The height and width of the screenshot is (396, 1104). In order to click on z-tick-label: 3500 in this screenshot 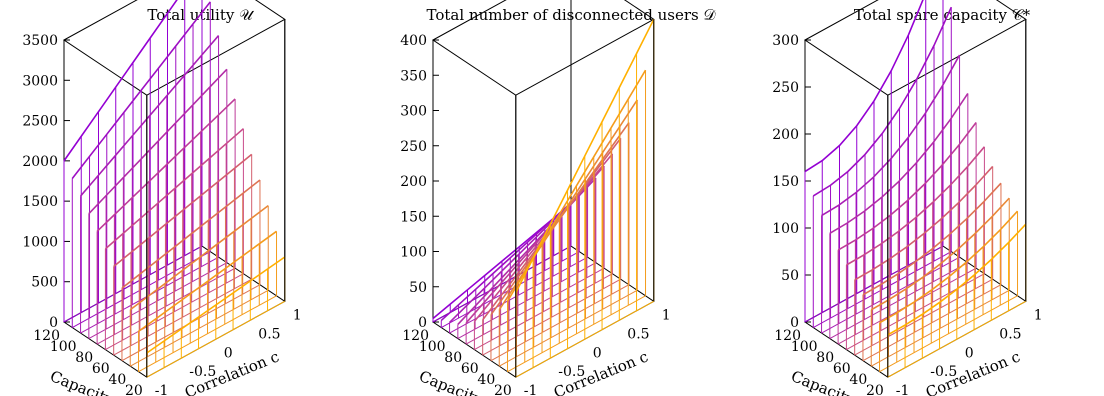, I will do `click(40, 41)`.